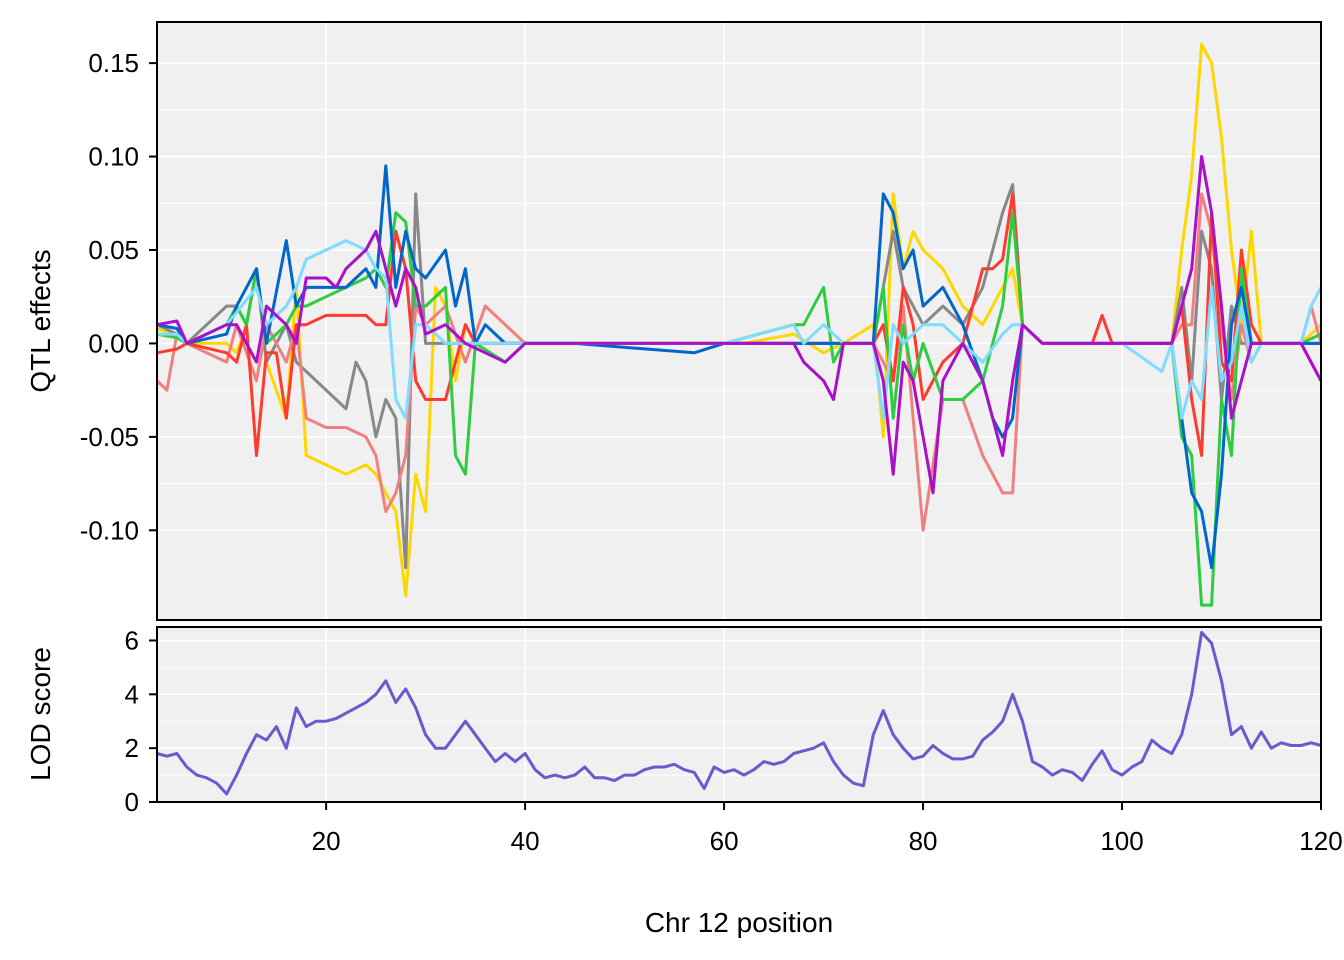 The width and height of the screenshot is (1344, 960). Describe the element at coordinates (40, 320) in the screenshot. I see `effects-y-axis-title: QTL effects` at that location.